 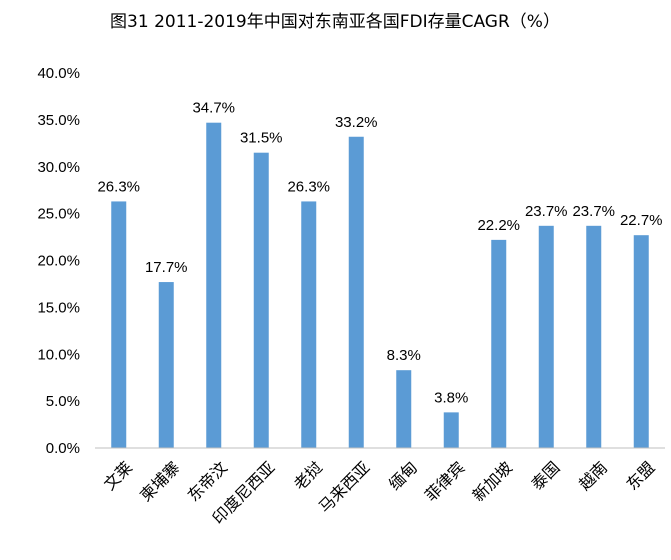 I want to click on chart-title: 图31 2011-2019年中国对东南亚各国FDI存量CAGR（%）, so click(x=335, y=22).